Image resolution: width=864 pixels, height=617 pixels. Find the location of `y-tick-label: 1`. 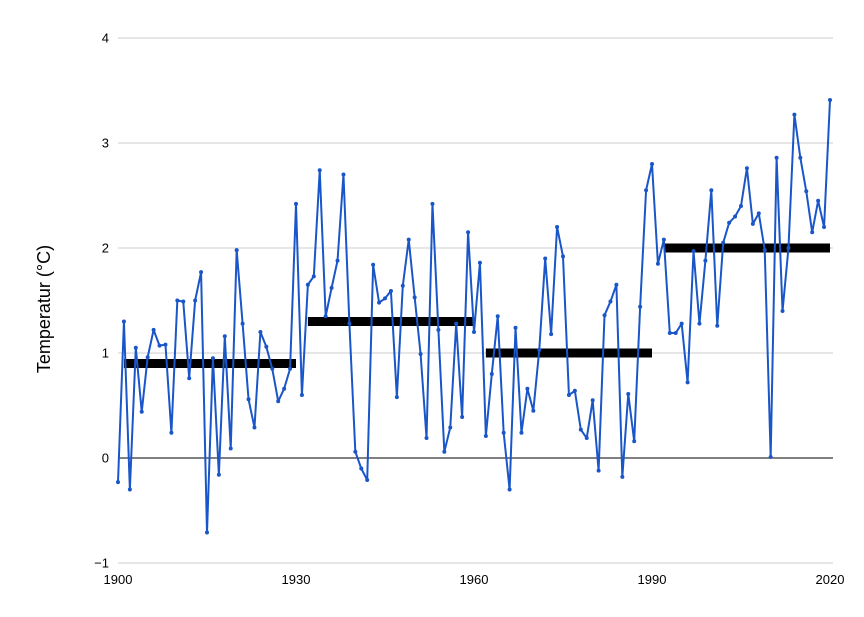

y-tick-label: 1 is located at coordinates (105, 353).